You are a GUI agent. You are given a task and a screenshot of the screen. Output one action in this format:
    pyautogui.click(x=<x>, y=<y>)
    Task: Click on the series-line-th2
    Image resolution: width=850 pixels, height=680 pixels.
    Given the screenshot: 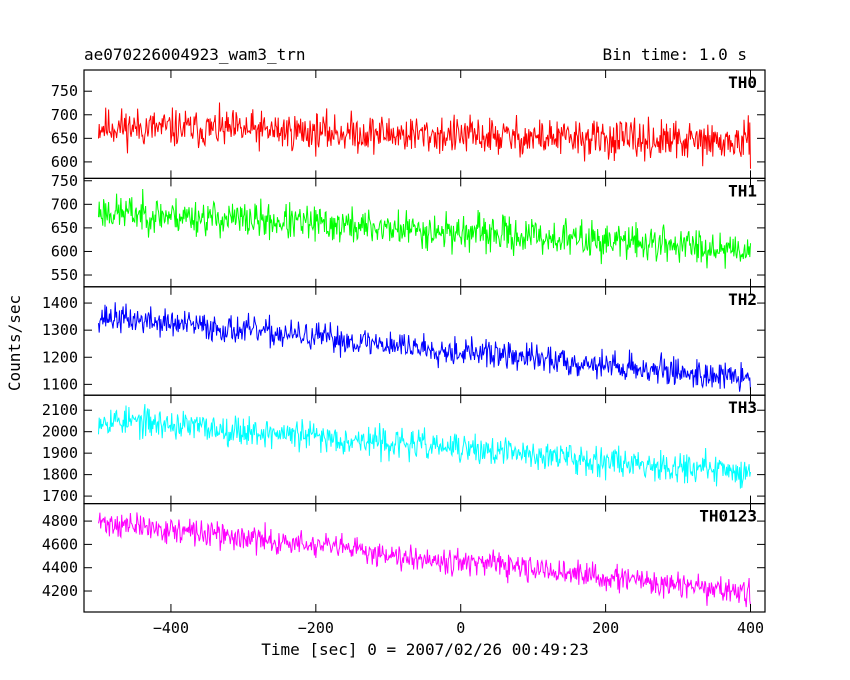 What is the action you would take?
    pyautogui.click(x=424, y=347)
    